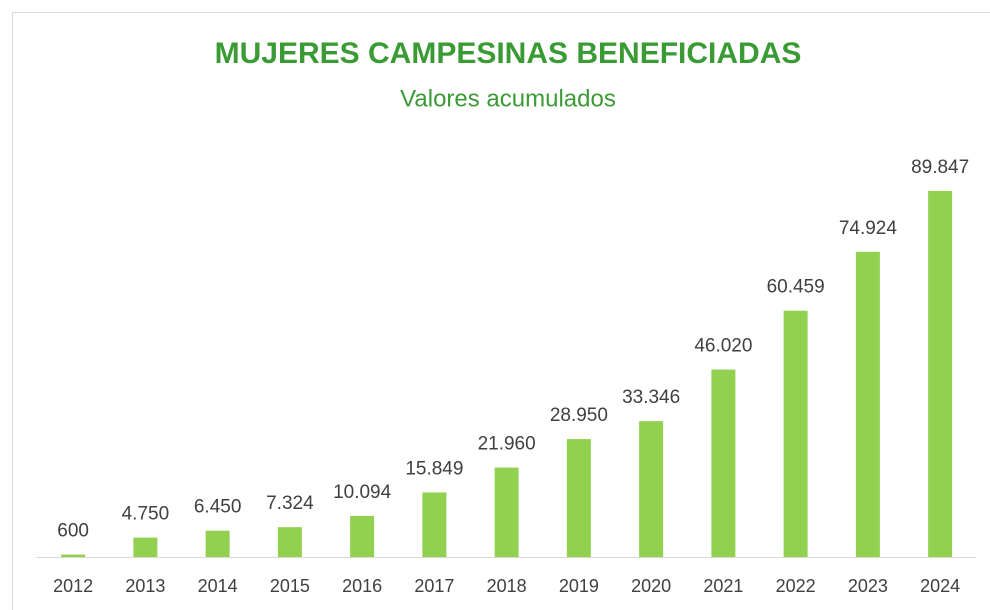 Image resolution: width=990 pixels, height=610 pixels. I want to click on value-label: 89.847, so click(940, 167).